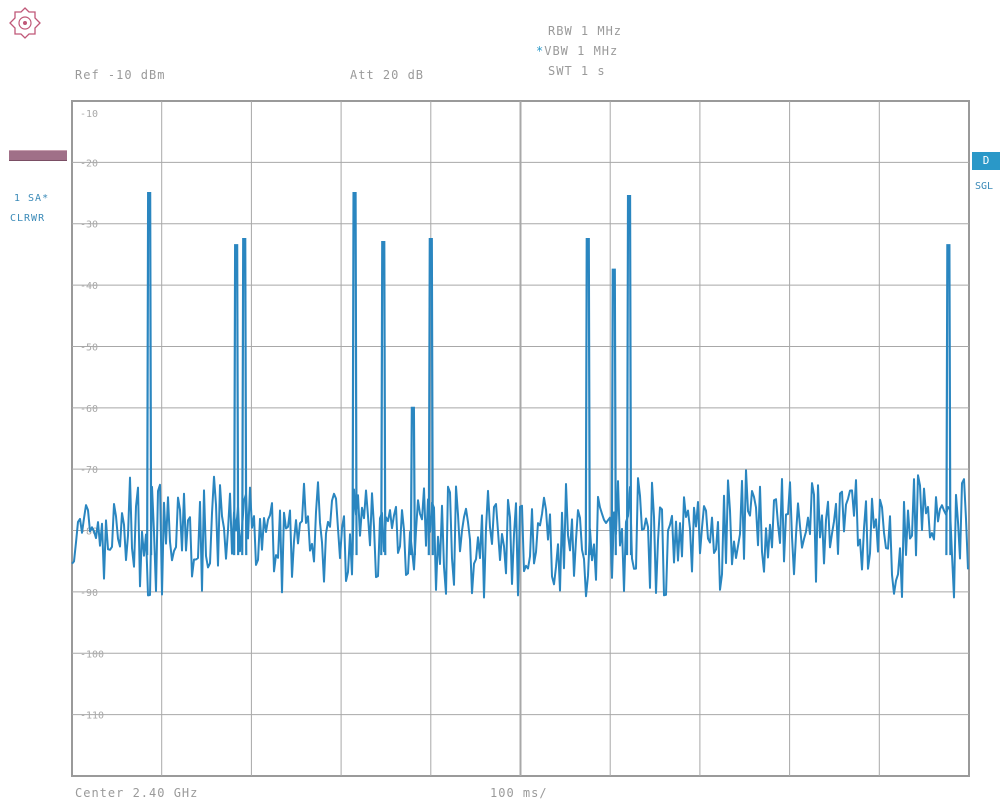 This screenshot has width=1005, height=802. Describe the element at coordinates (585, 31) in the screenshot. I see `rbw-readout: RBW 1 MHz` at that location.